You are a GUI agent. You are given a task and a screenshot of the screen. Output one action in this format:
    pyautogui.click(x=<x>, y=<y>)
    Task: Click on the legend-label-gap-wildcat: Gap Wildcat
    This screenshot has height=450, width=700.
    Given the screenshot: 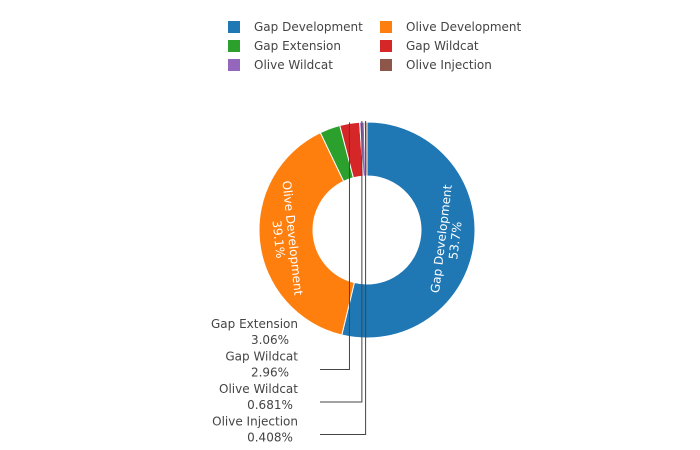 What is the action you would take?
    pyautogui.click(x=442, y=46)
    